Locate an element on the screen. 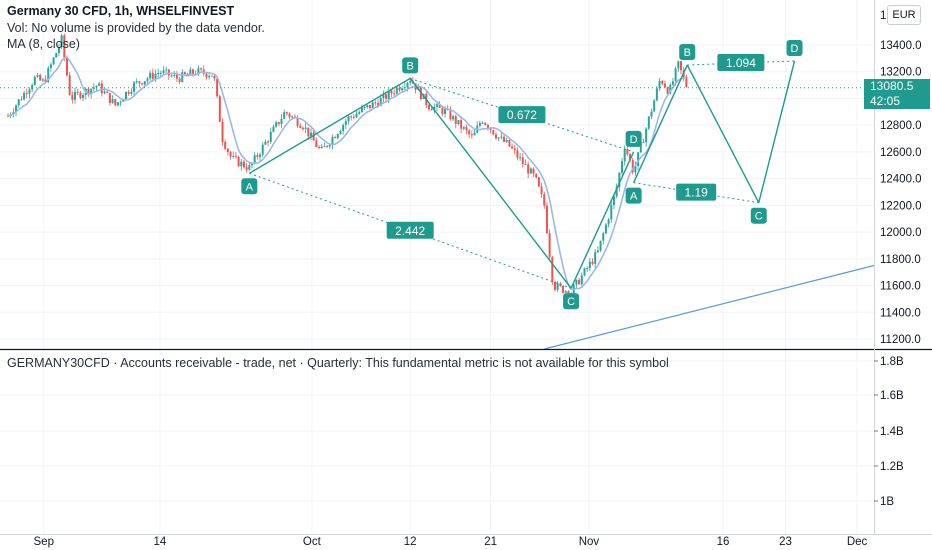  time-tick-label: 14 is located at coordinates (160, 542).